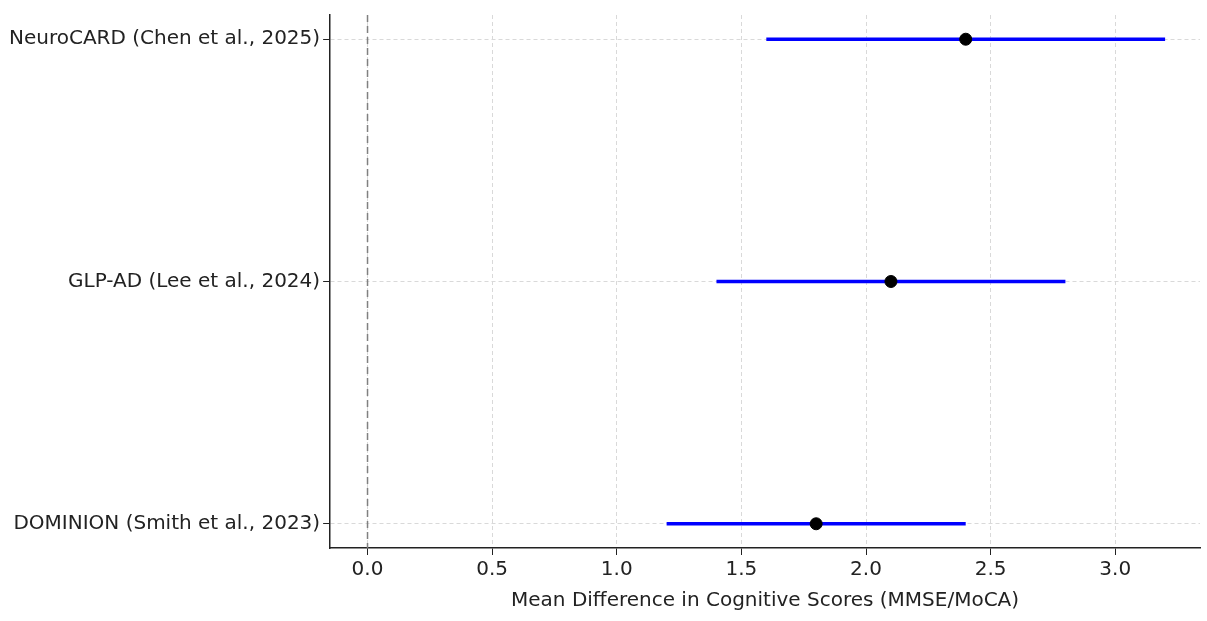 Image resolution: width=1207 pixels, height=621 pixels. Describe the element at coordinates (765, 599) in the screenshot. I see `x-axis-title: Mean Difference in Cognitive Scores (MMSE/MoCA)` at that location.